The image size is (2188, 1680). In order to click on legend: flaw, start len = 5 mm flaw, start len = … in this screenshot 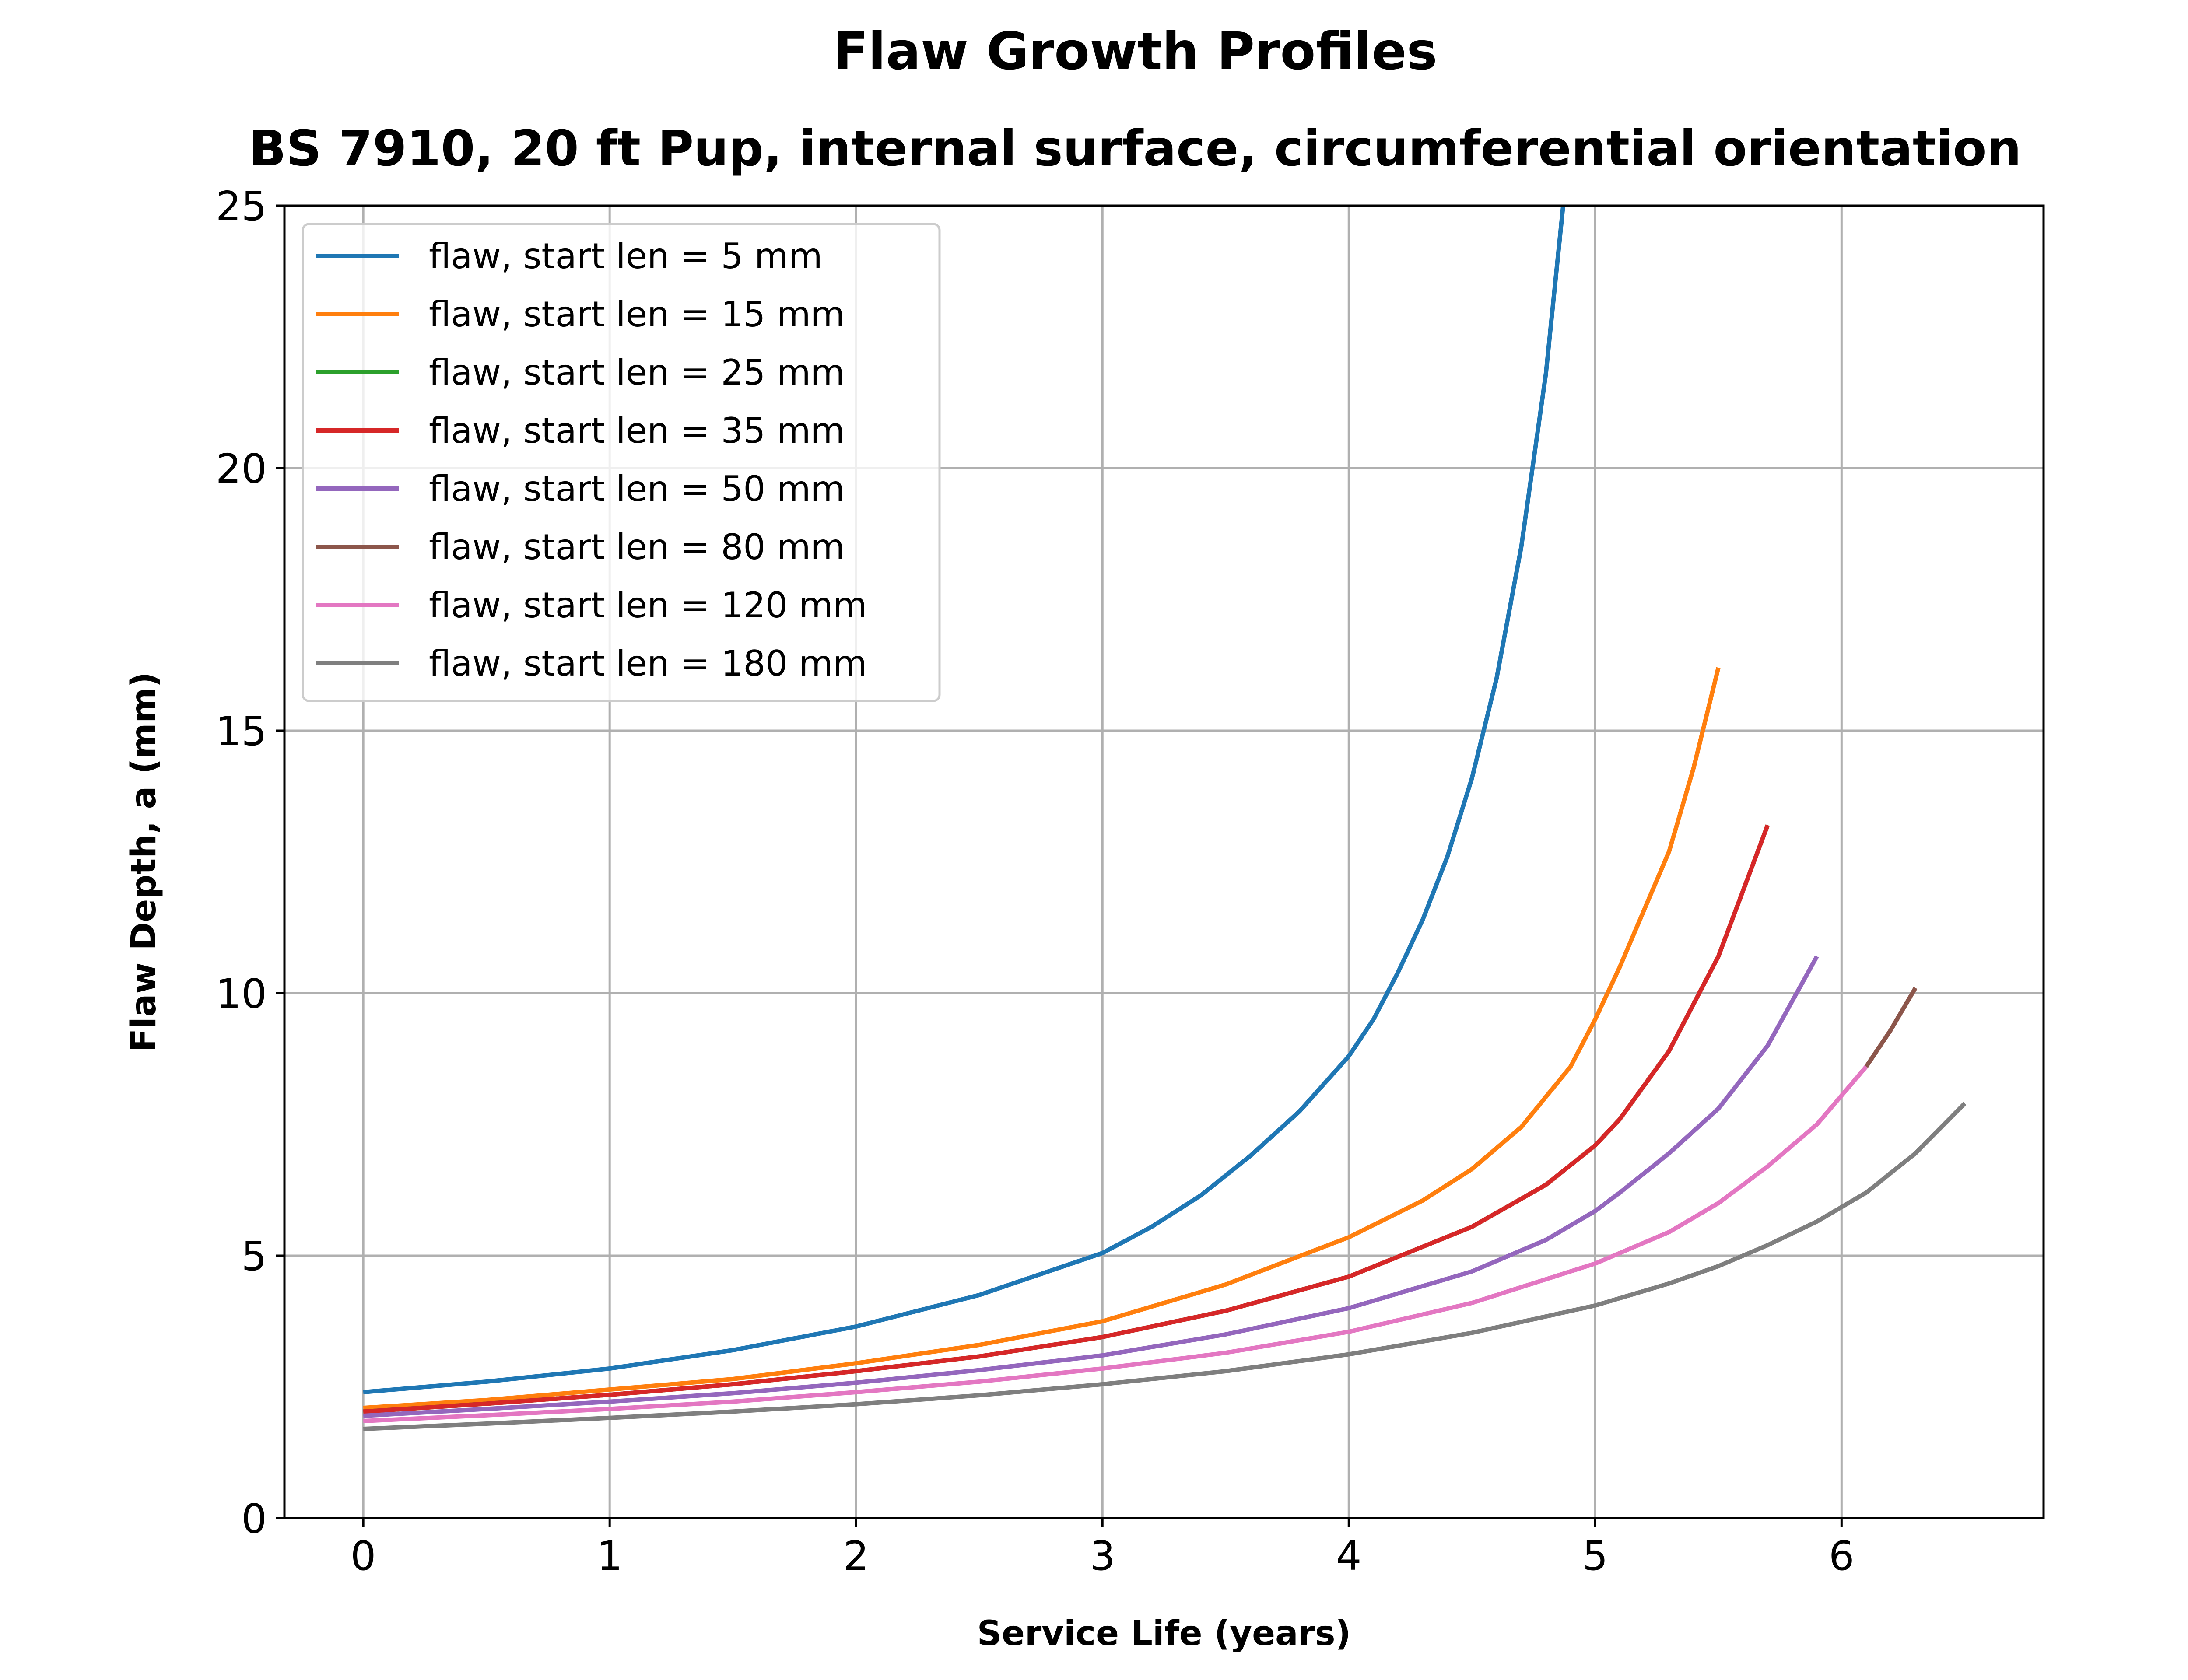, I will do `click(622, 462)`.